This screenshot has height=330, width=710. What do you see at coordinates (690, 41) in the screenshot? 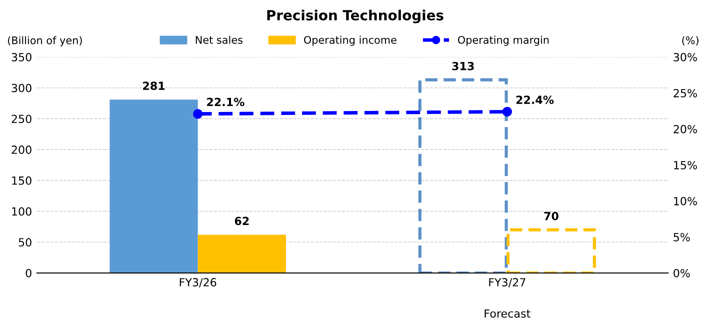
I see `y2-axis-title: (%)` at bounding box center [690, 41].